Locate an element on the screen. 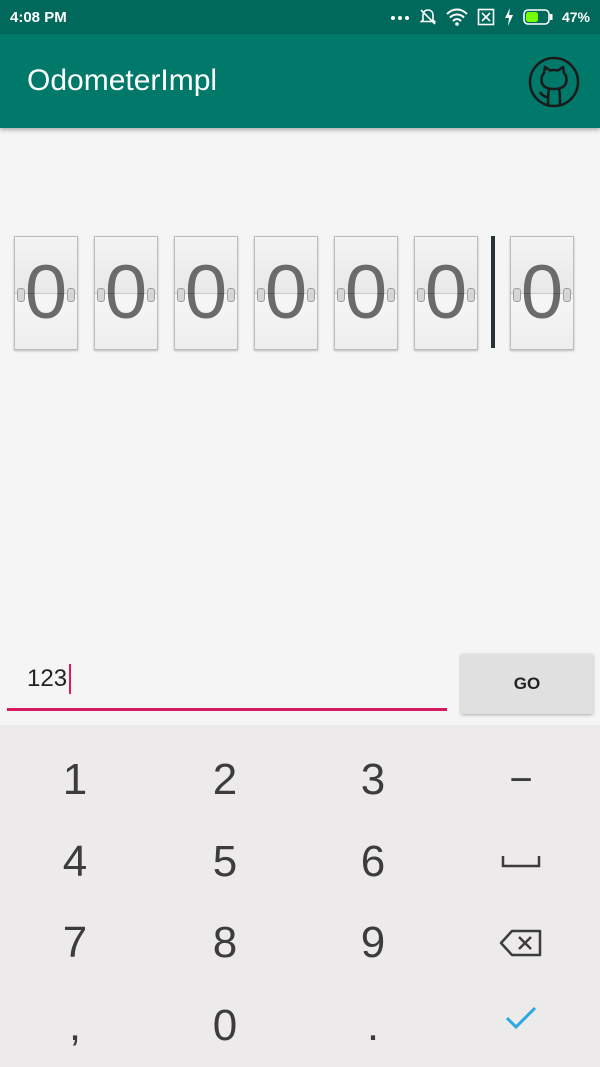  key-minus: − is located at coordinates (521, 779).